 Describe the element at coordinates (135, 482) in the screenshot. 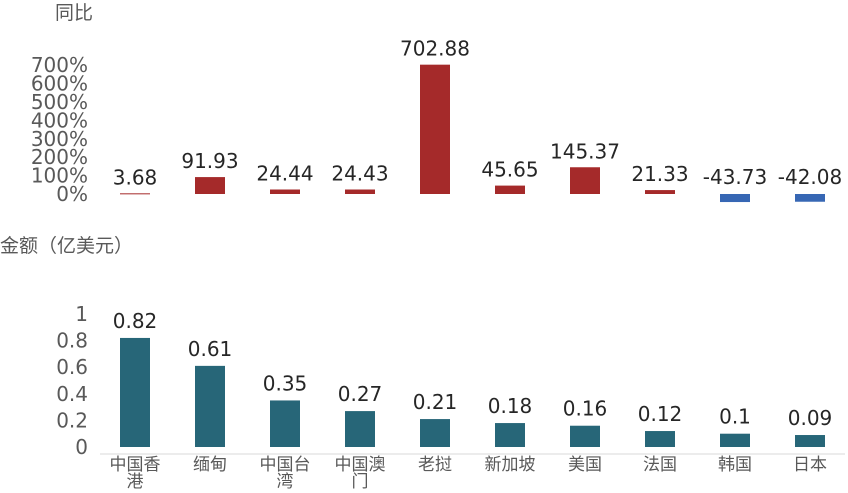

I see `category-label: 港` at that location.